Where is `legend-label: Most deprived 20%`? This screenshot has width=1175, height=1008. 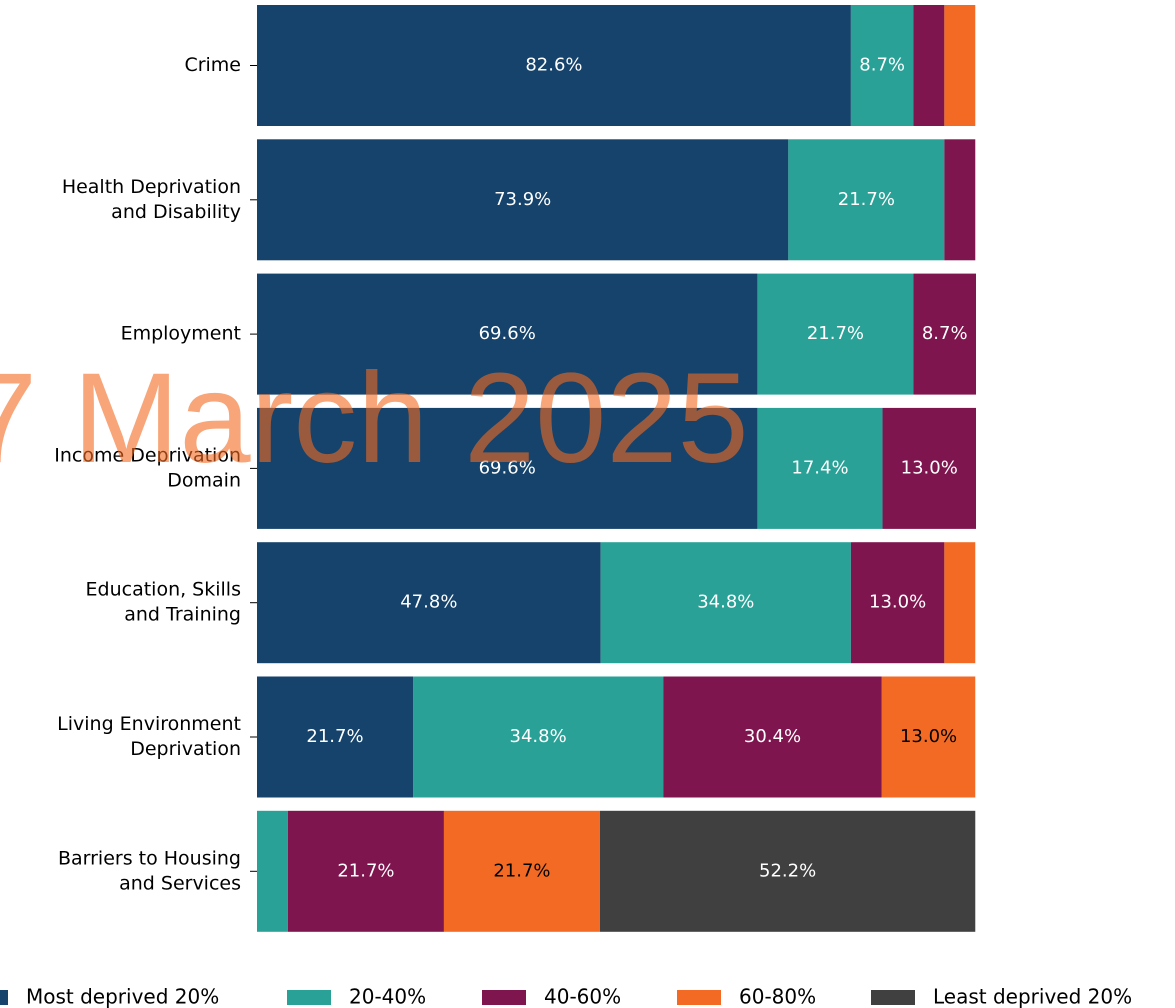 legend-label: Most deprived 20% is located at coordinates (122, 996).